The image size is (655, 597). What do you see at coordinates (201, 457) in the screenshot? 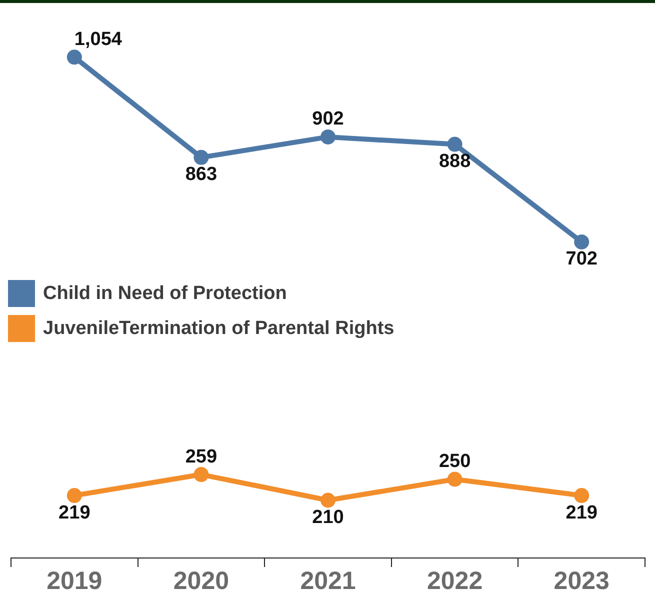
I see `data-label: 259` at bounding box center [201, 457].